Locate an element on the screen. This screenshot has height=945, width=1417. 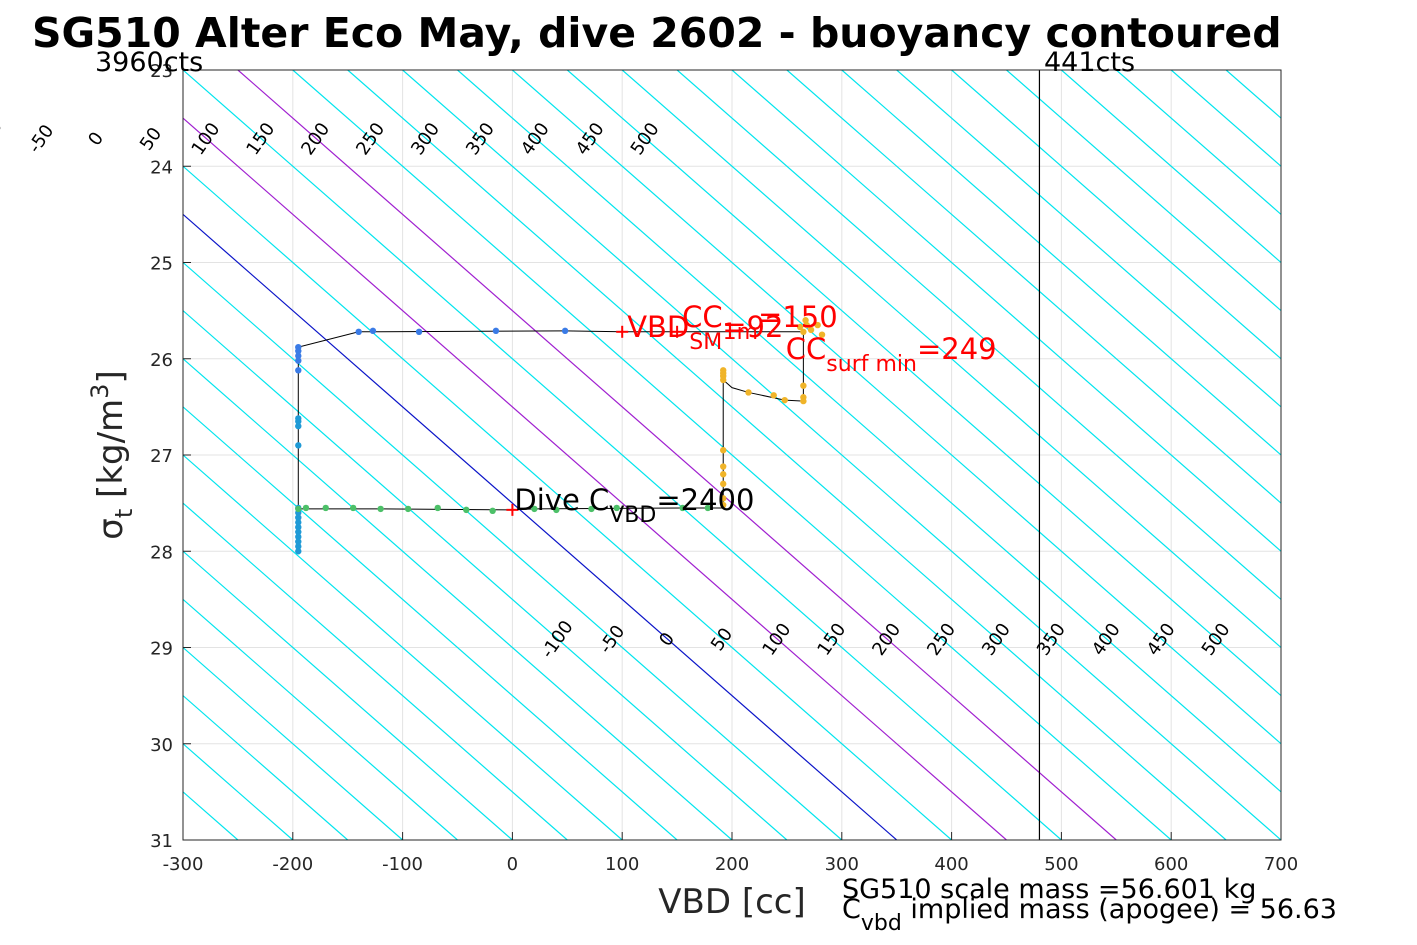
y-label-close: ] is located at coordinates (111, 376).